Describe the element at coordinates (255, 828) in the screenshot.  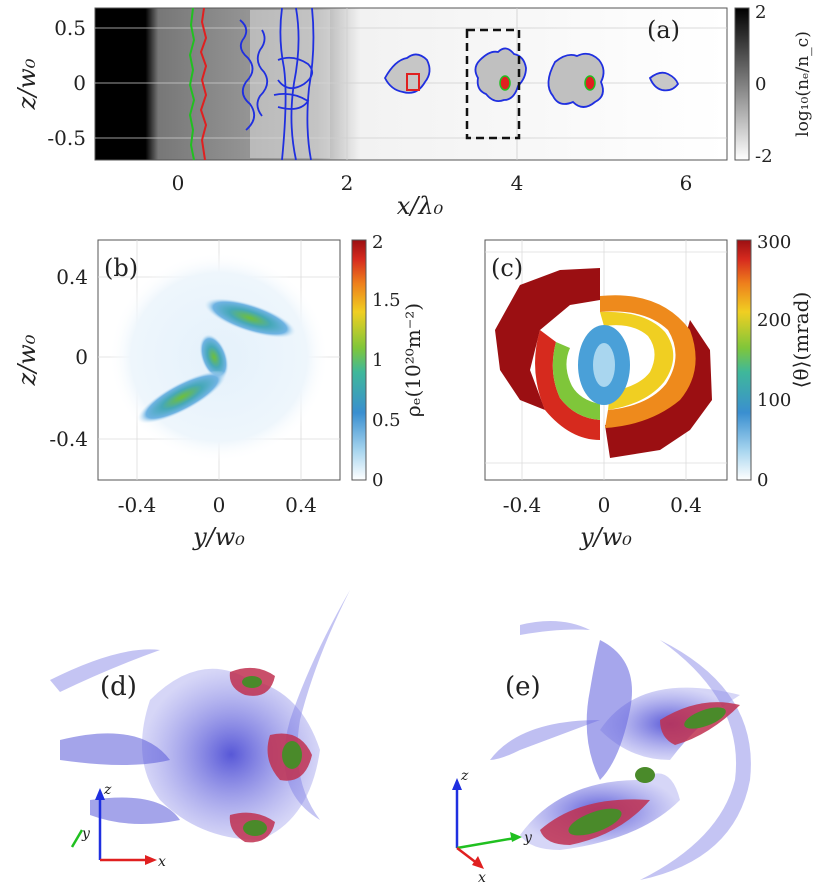
I see `iso-green-bot-d` at that location.